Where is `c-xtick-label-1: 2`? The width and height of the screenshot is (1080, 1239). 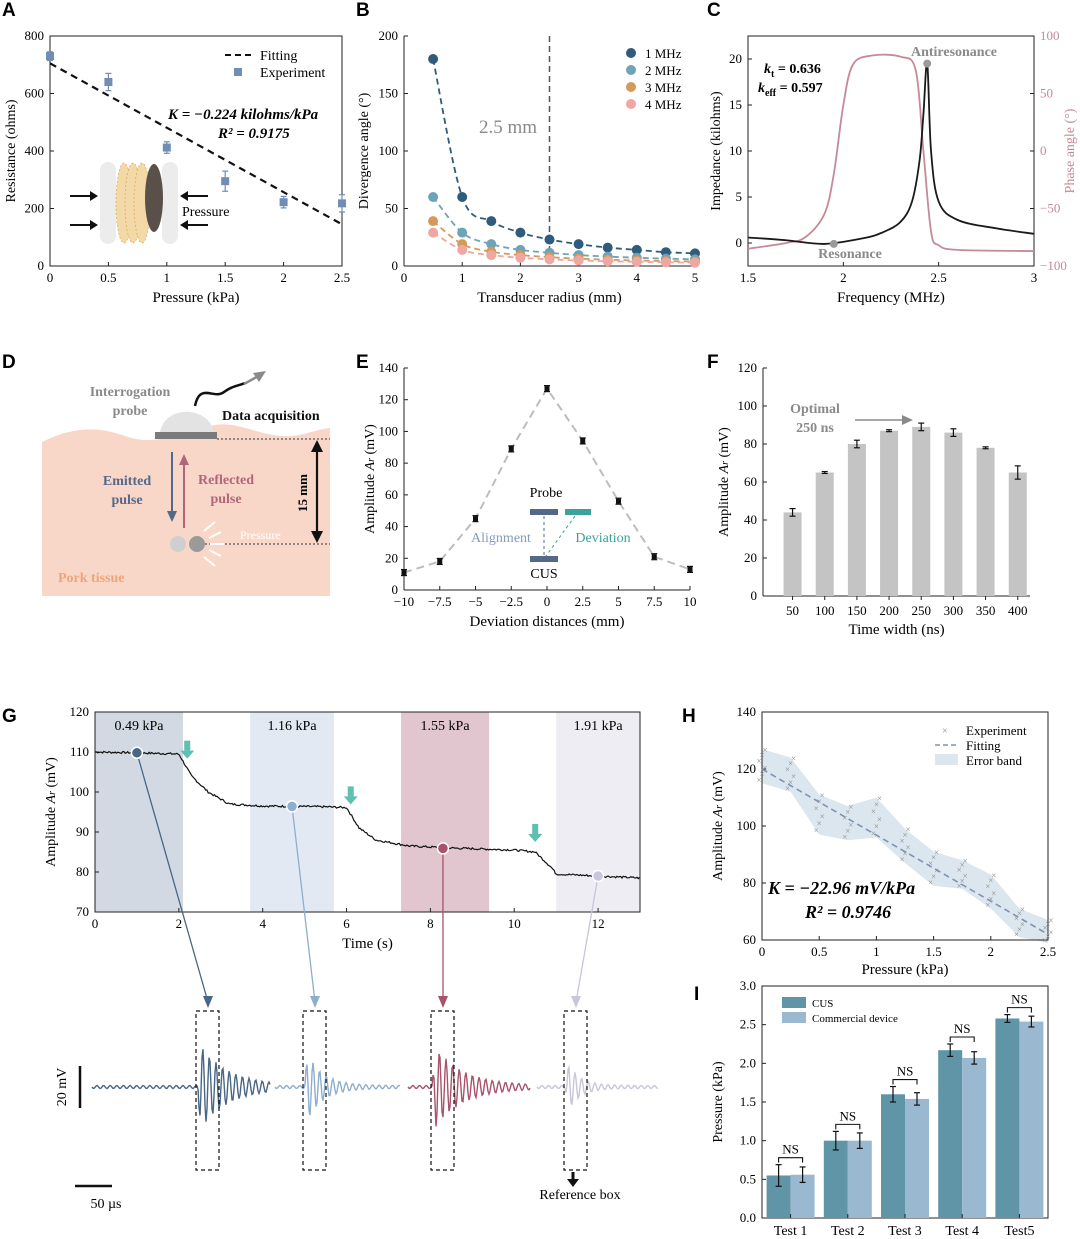 c-xtick-label-1: 2 is located at coordinates (843, 277).